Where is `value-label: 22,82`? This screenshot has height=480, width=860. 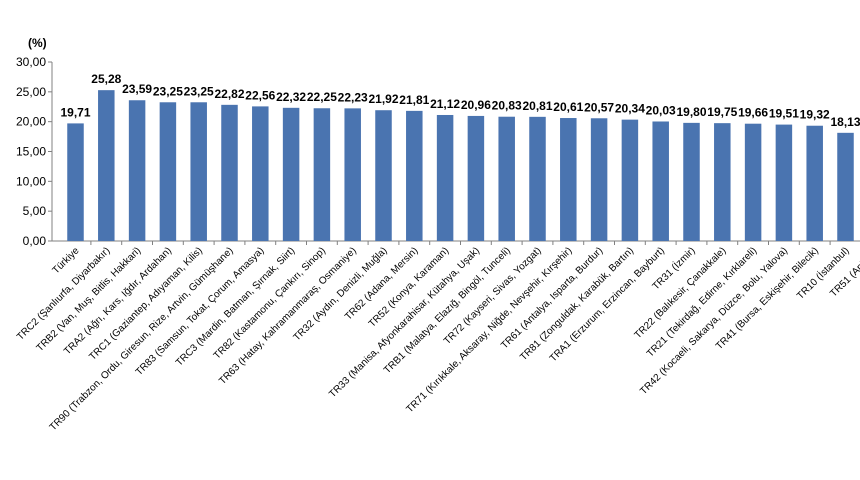
value-label: 22,82 is located at coordinates (229, 94).